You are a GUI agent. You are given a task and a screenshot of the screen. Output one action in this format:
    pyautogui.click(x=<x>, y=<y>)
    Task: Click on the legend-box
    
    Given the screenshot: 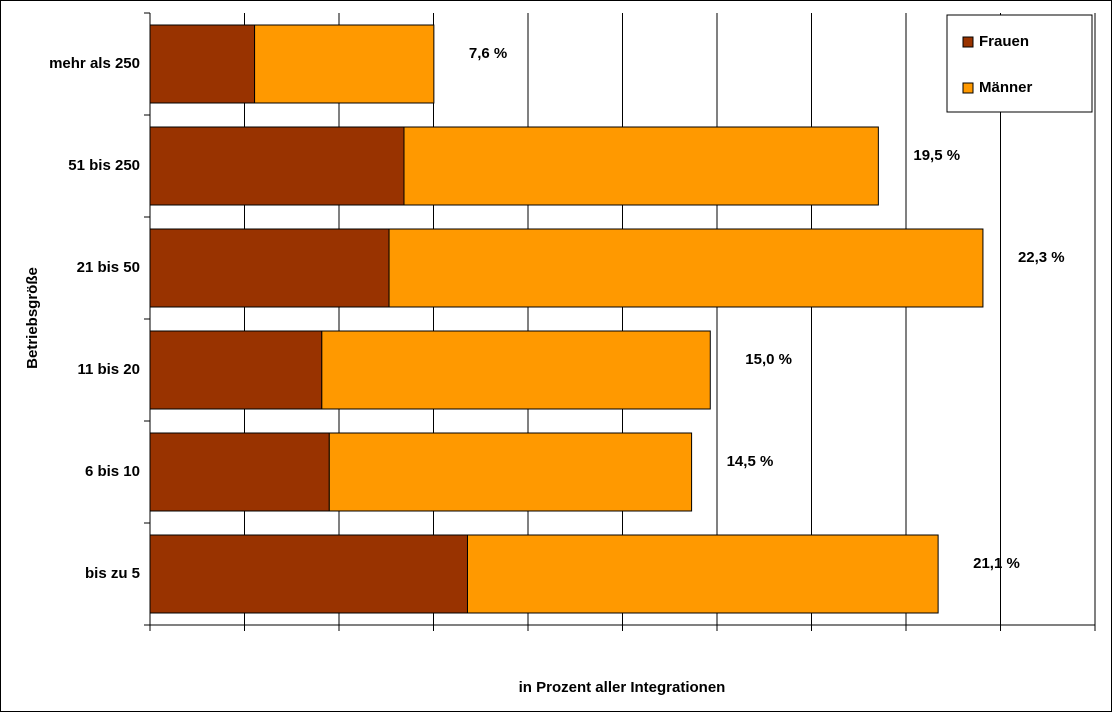 What is the action you would take?
    pyautogui.click(x=1019, y=63)
    